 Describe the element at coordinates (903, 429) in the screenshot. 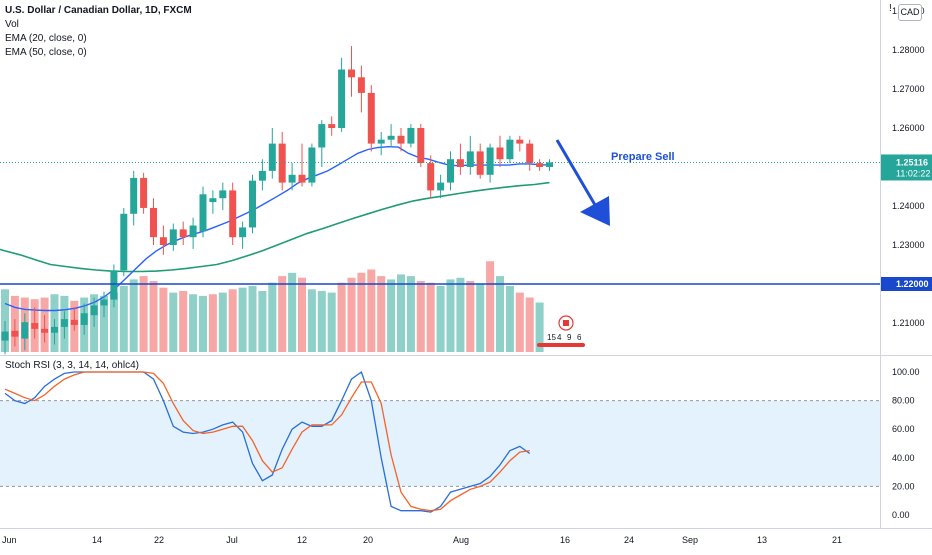

I see `rsi-tick-label: 60.00` at that location.